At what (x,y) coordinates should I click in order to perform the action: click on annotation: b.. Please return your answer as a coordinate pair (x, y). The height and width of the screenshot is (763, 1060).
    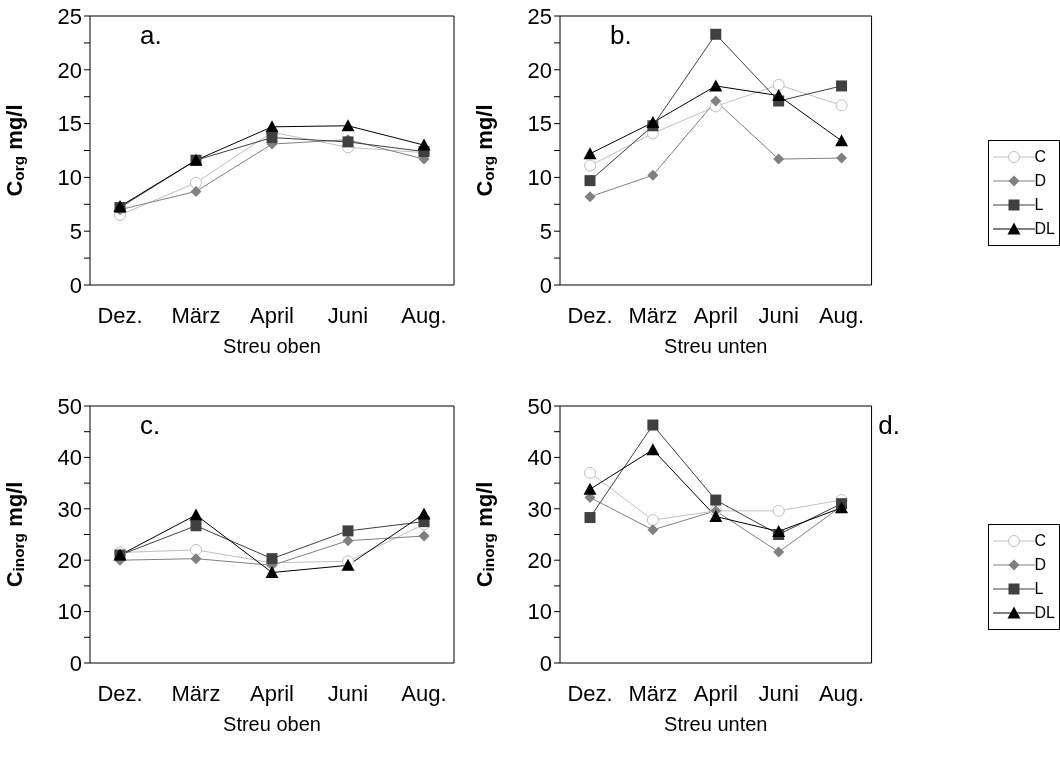
    Looking at the image, I should click on (621, 35).